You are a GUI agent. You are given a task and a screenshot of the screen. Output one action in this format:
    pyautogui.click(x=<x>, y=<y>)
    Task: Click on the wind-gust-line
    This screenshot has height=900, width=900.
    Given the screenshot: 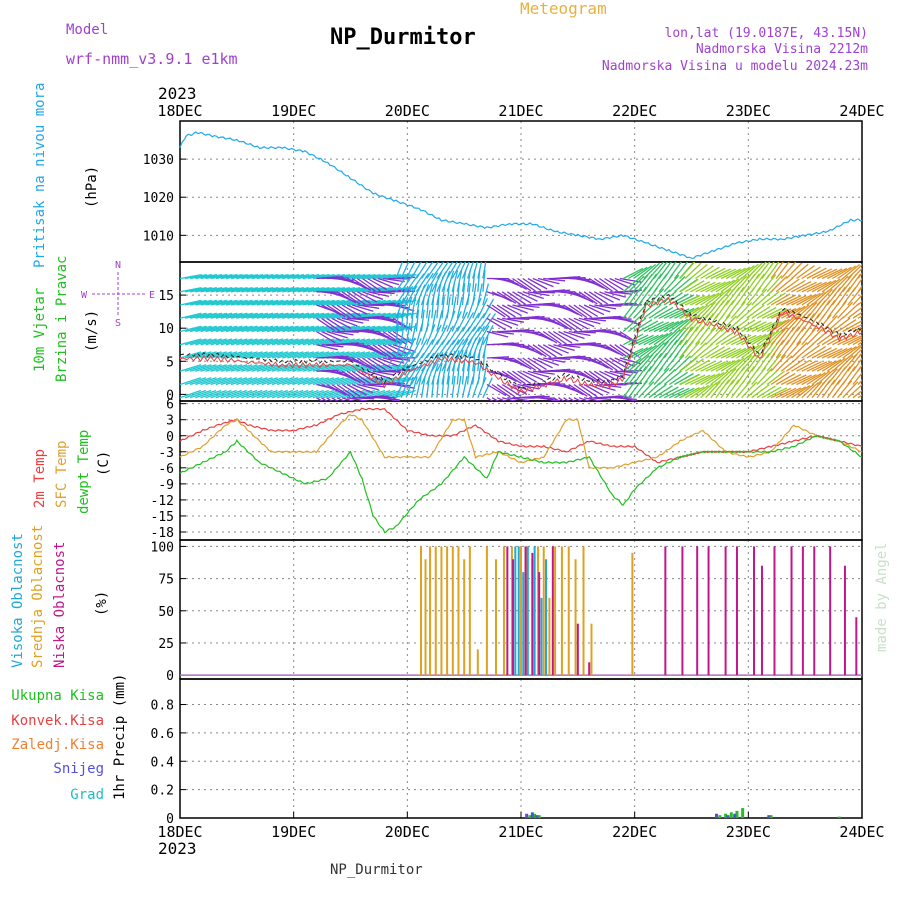 What is the action you would take?
    pyautogui.click(x=521, y=346)
    